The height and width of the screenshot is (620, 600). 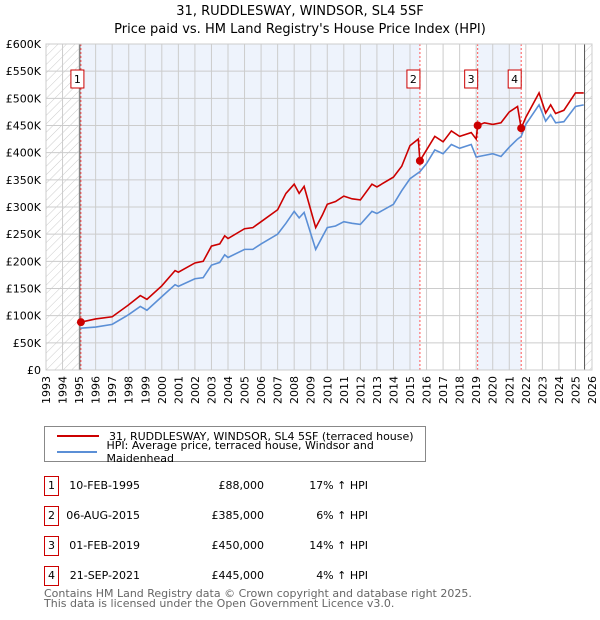 I want to click on sale-marker-number: 1, so click(x=51, y=486).